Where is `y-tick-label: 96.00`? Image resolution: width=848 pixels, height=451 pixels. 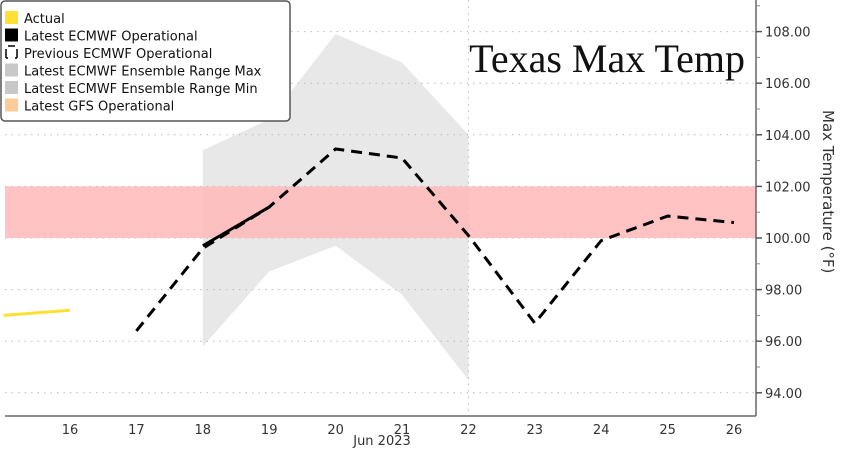 y-tick-label: 96.00 is located at coordinates (783, 342).